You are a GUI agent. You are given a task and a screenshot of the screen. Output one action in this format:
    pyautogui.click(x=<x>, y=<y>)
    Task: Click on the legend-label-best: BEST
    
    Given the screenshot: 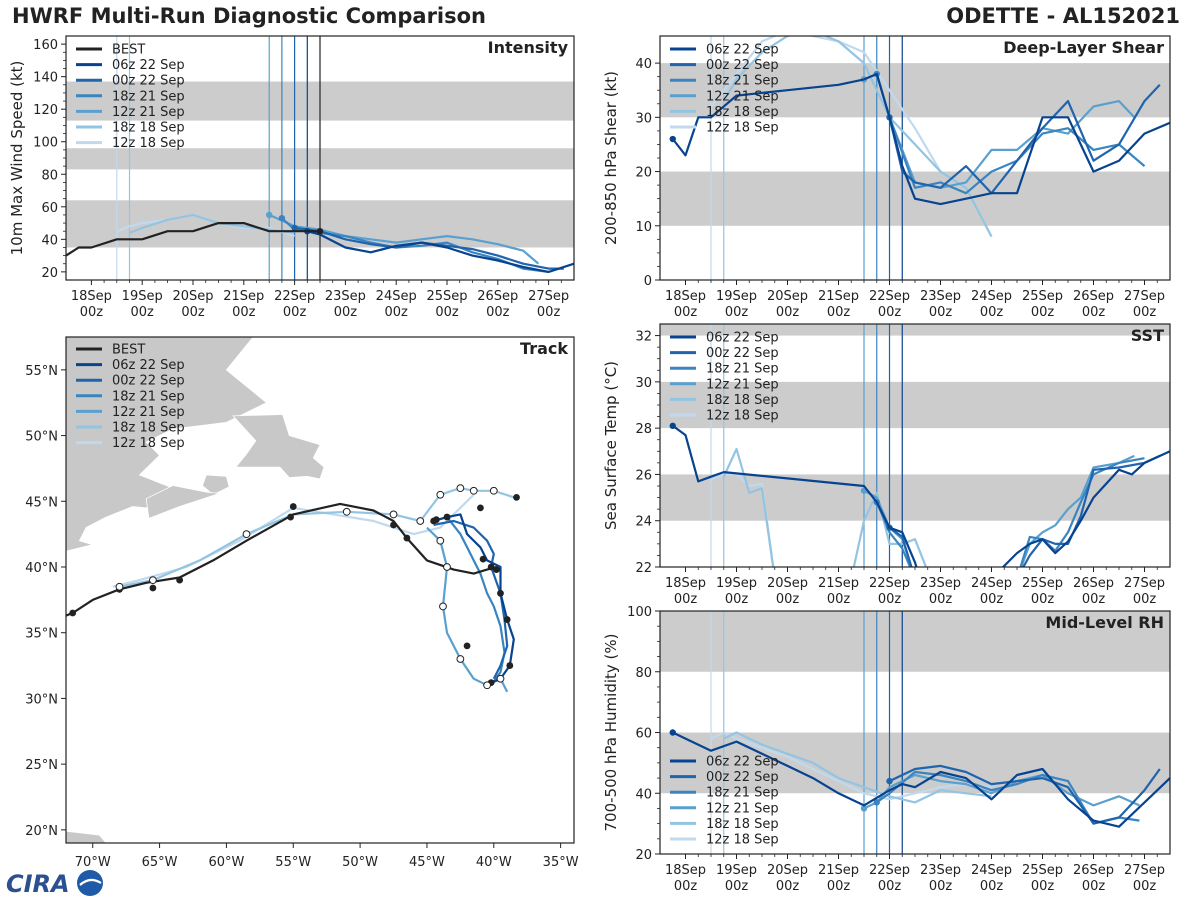 What is the action you would take?
    pyautogui.click(x=128, y=350)
    